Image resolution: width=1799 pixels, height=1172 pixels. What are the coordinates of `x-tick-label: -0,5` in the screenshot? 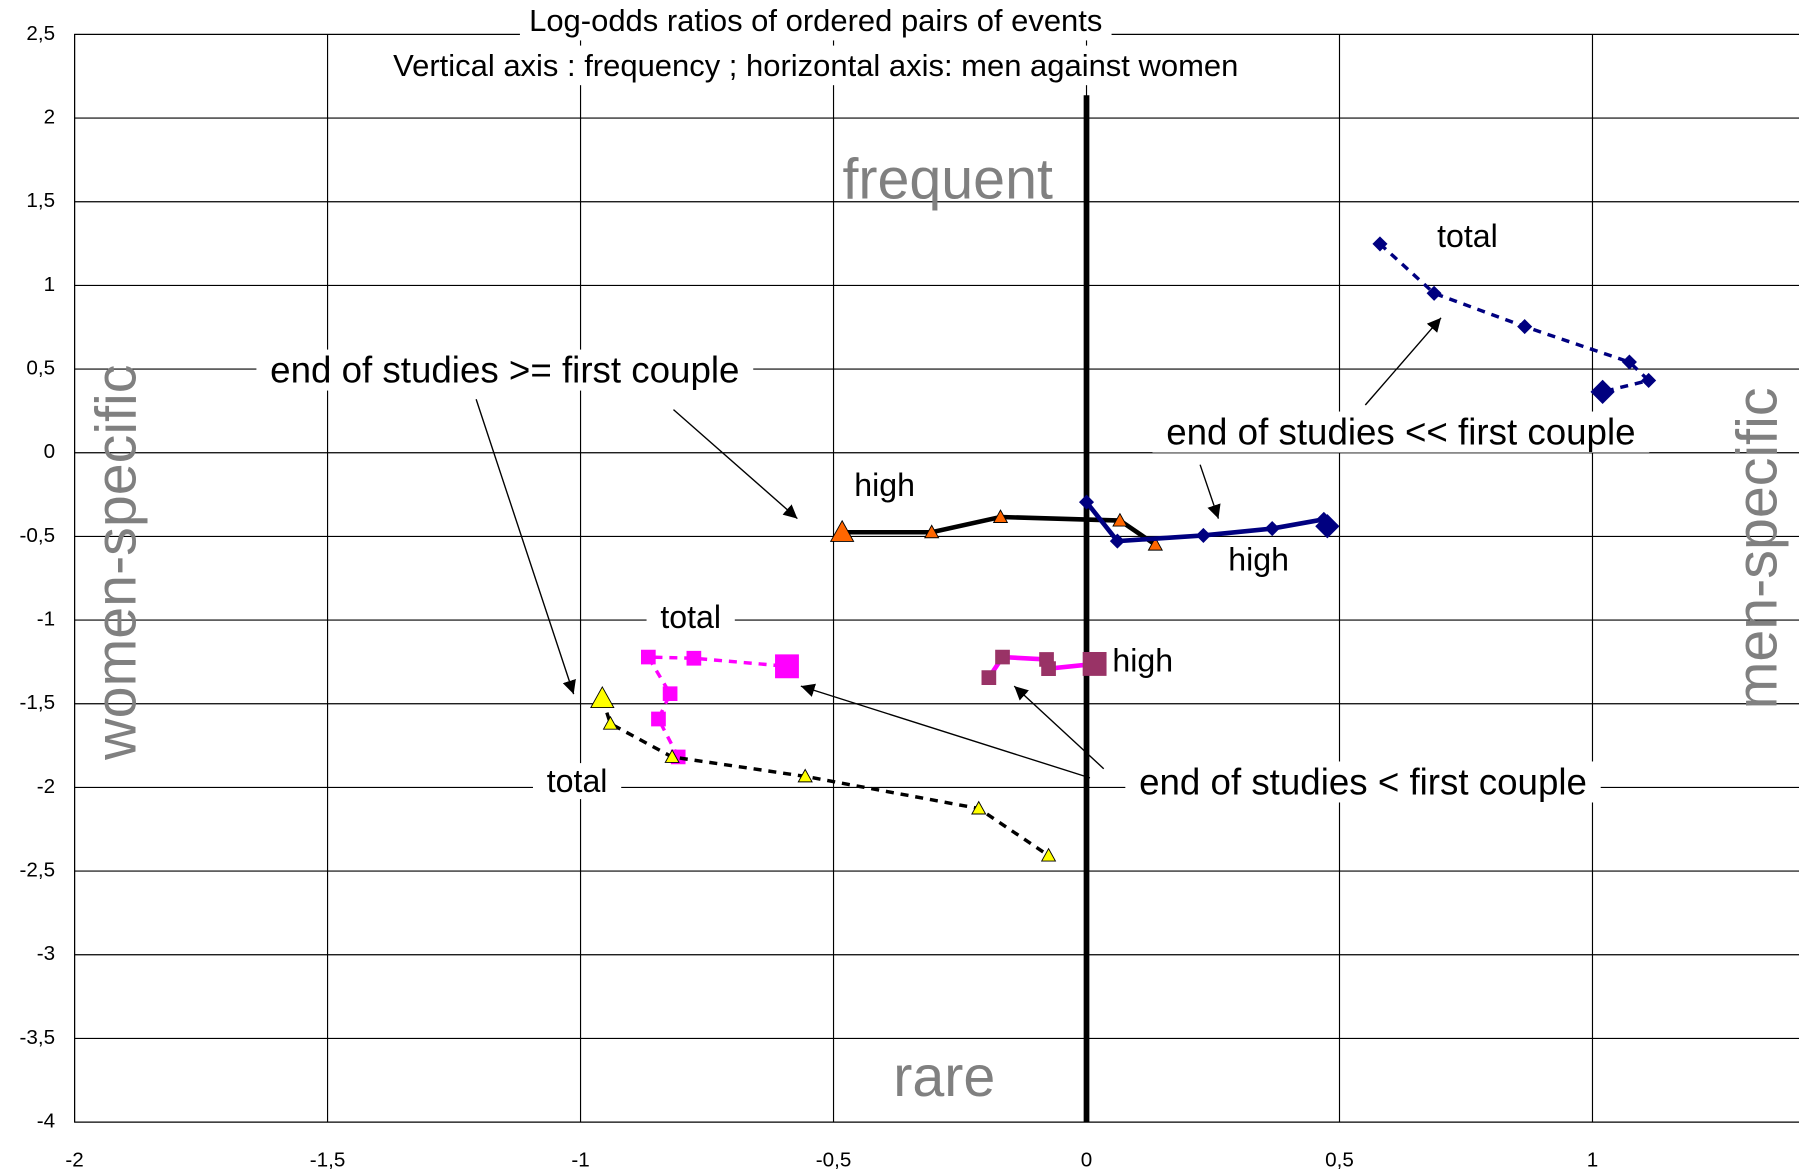 It's located at (834, 1160).